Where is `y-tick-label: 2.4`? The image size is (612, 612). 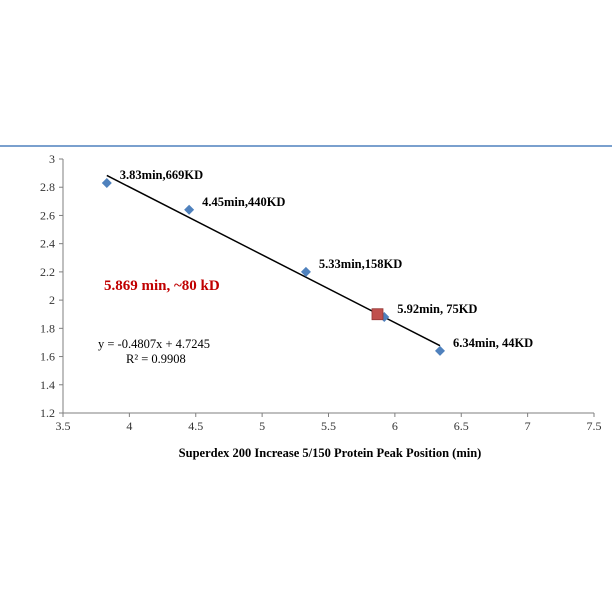 y-tick-label: 2.4 is located at coordinates (47, 244).